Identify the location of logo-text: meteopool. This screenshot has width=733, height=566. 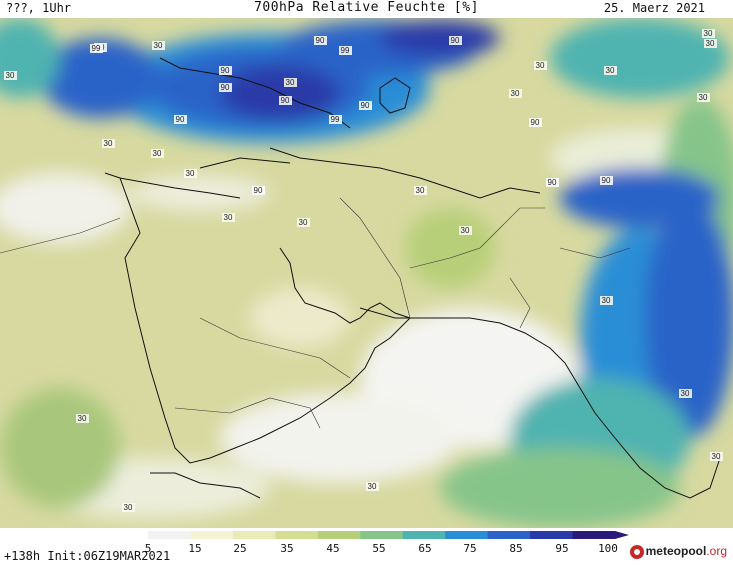
(676, 551).